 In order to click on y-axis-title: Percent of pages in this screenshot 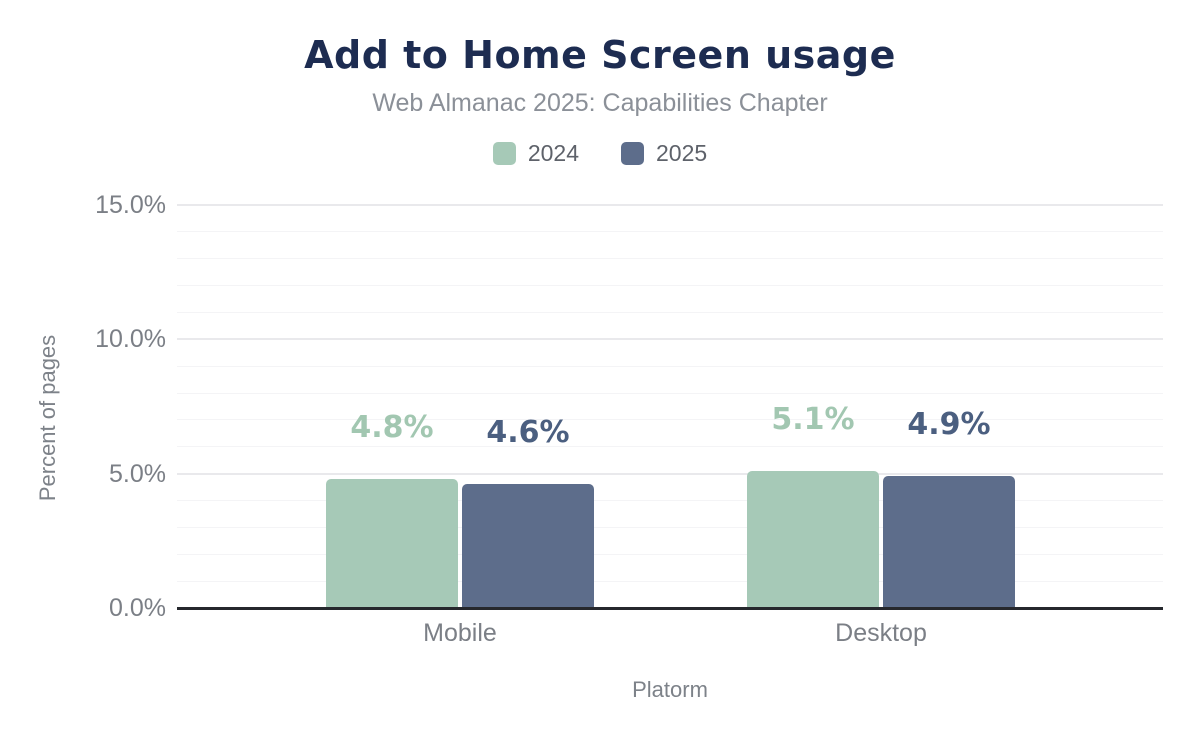, I will do `click(47, 418)`.